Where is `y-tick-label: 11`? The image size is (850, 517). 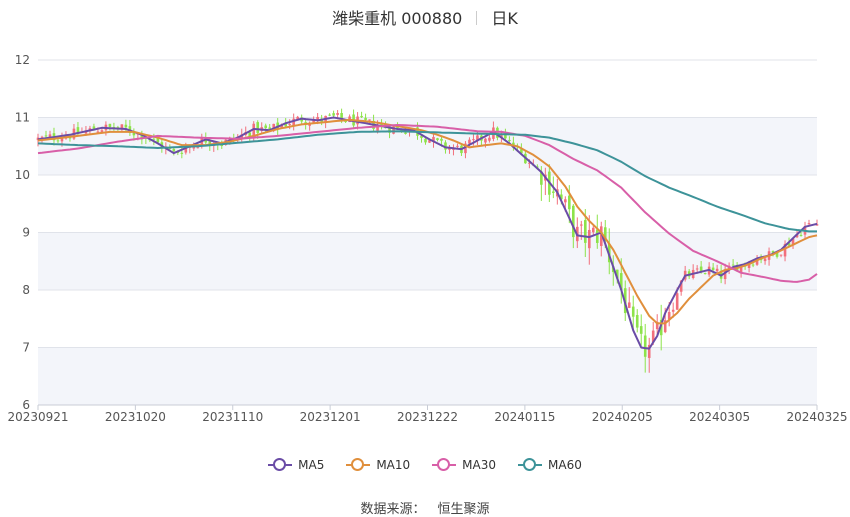
y-tick-label: 11 is located at coordinates (22, 118).